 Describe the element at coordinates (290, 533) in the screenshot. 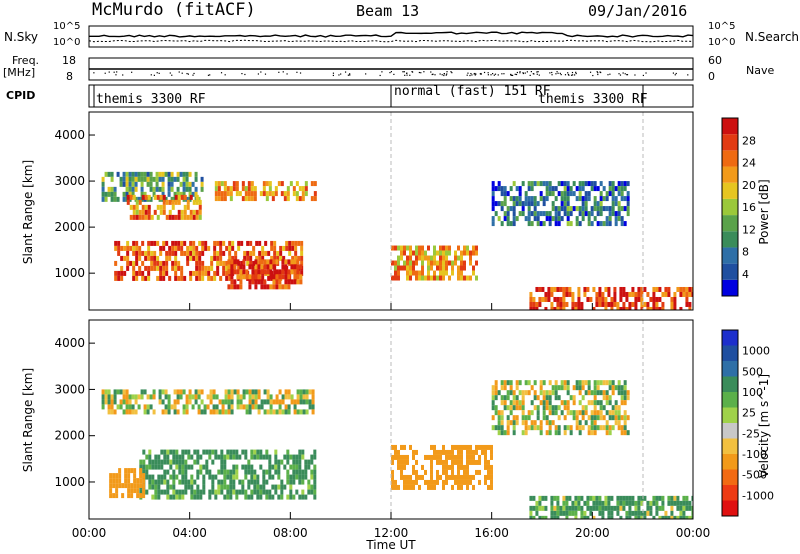

I see `x-tick-label: 08:00` at that location.